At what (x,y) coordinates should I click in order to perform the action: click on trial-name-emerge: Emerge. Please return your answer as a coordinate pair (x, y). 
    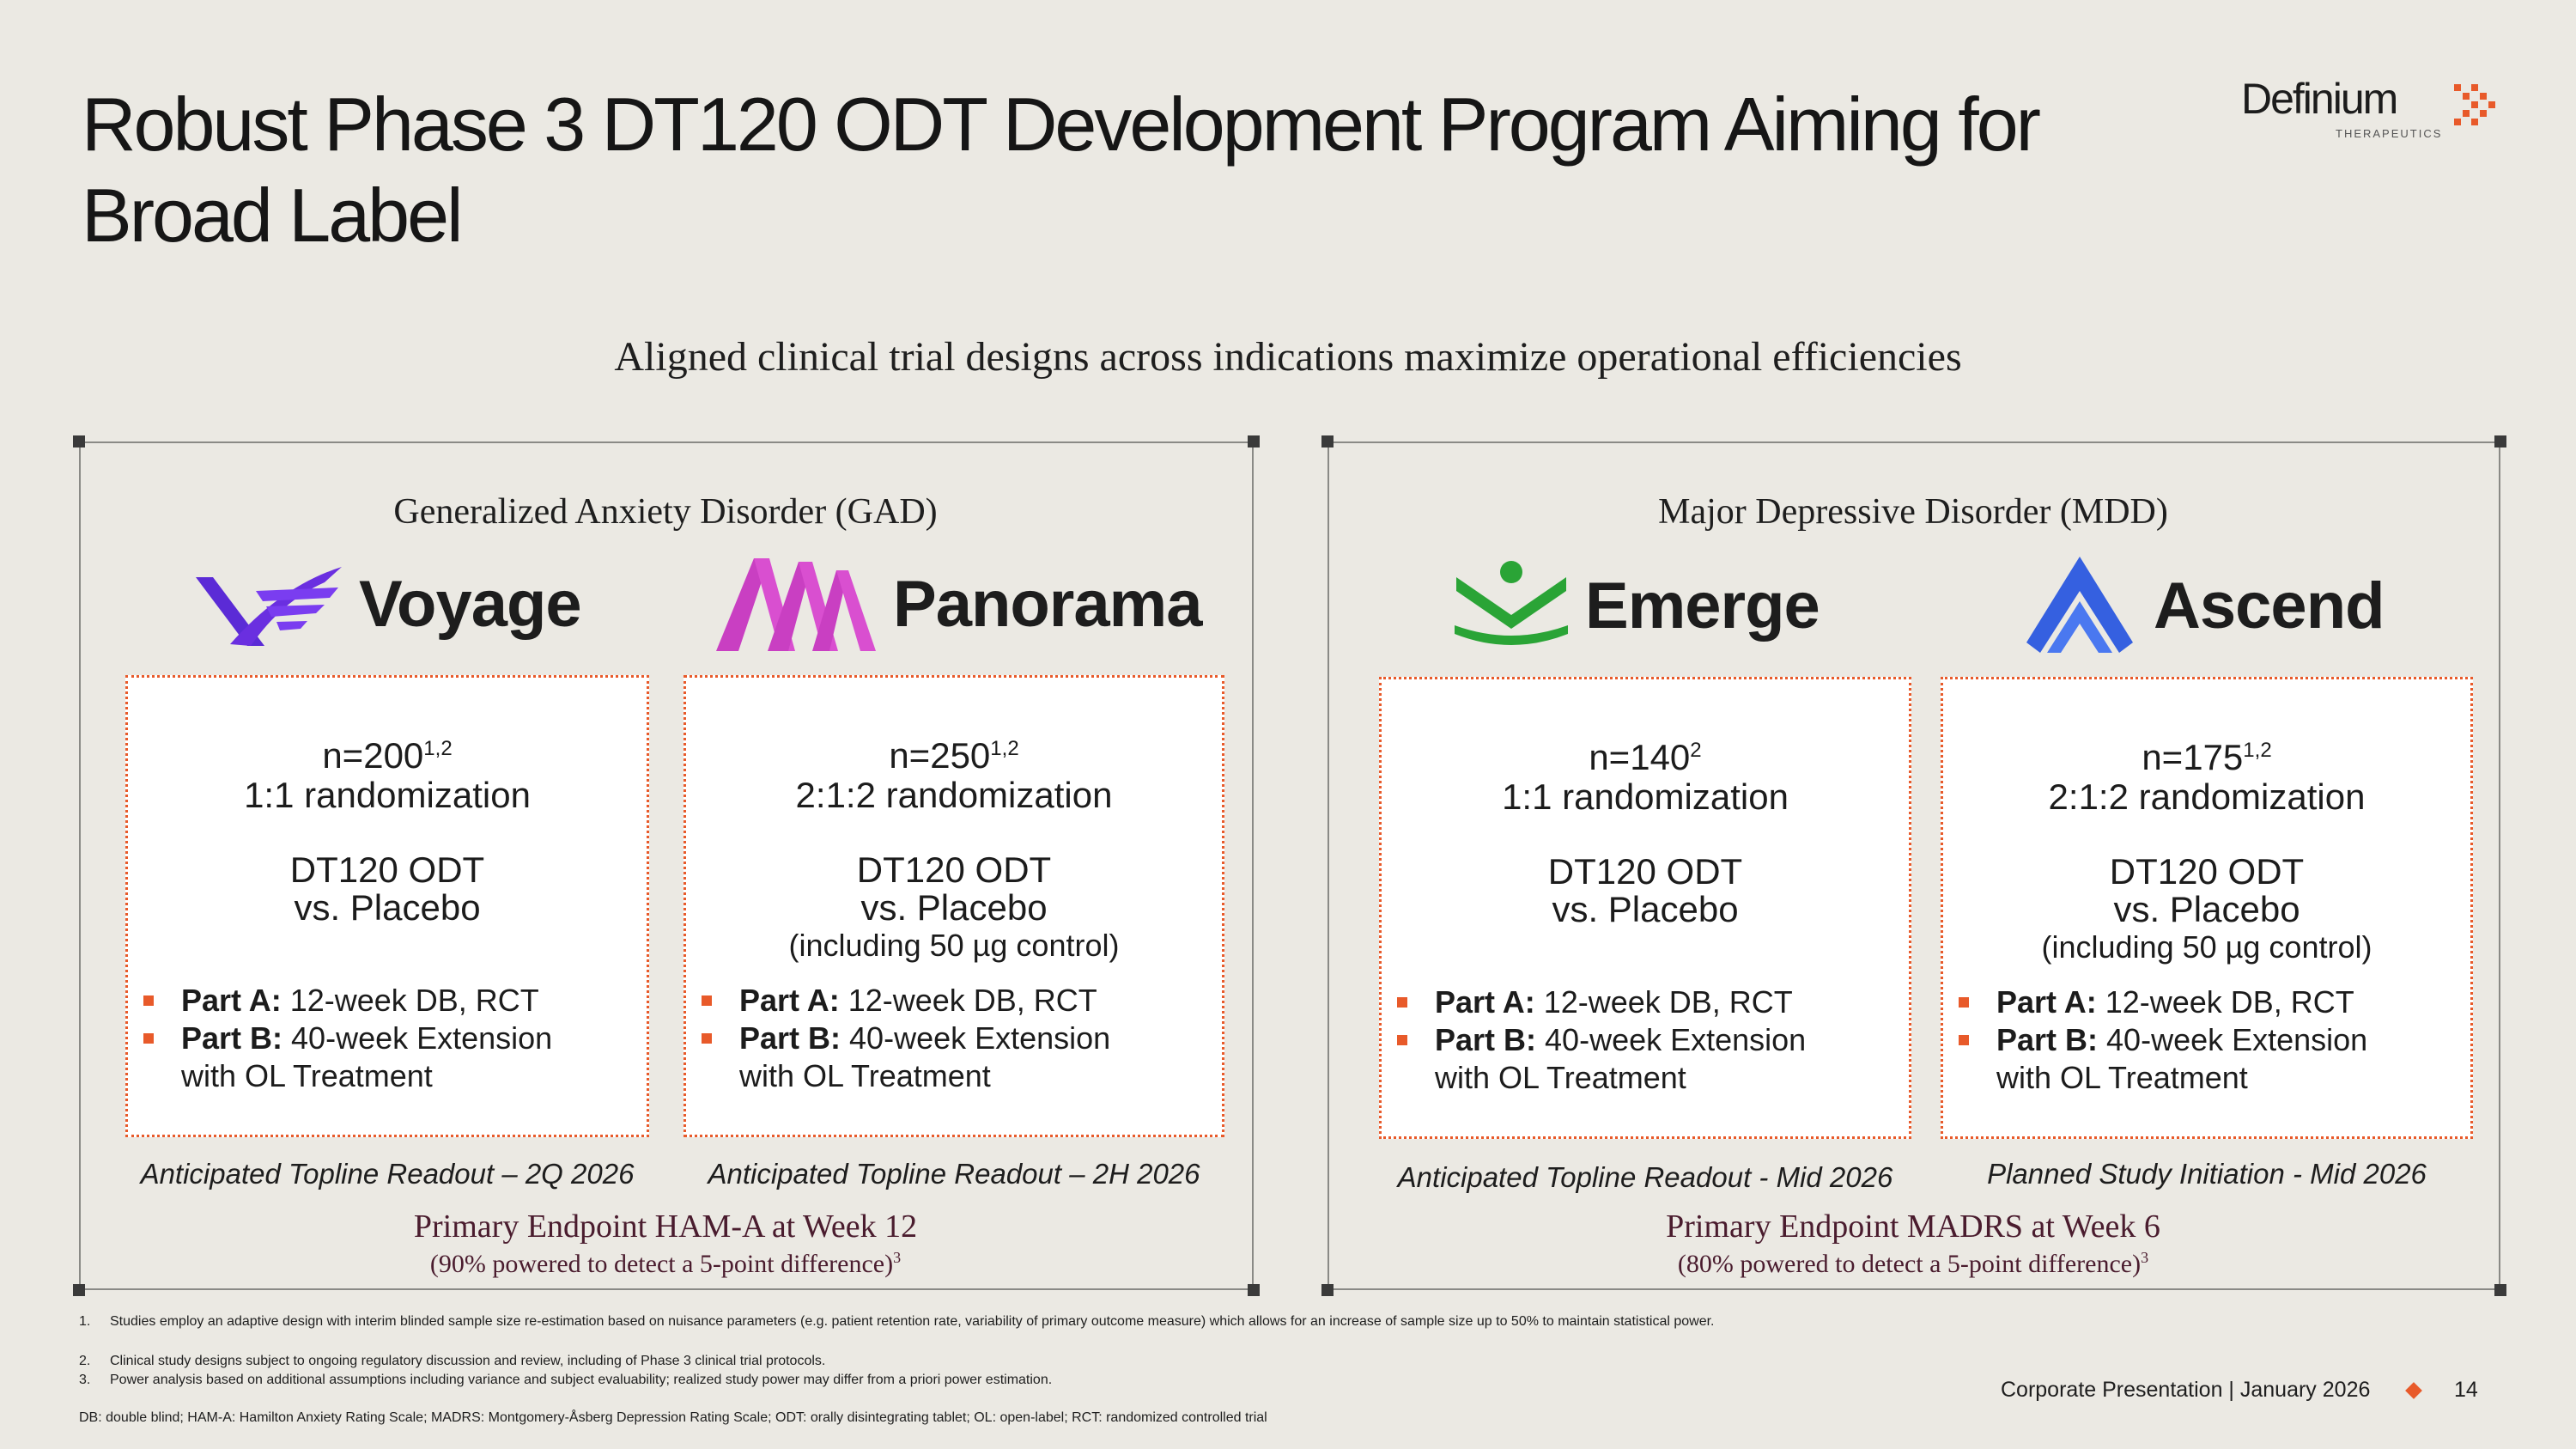
    Looking at the image, I should click on (1703, 605).